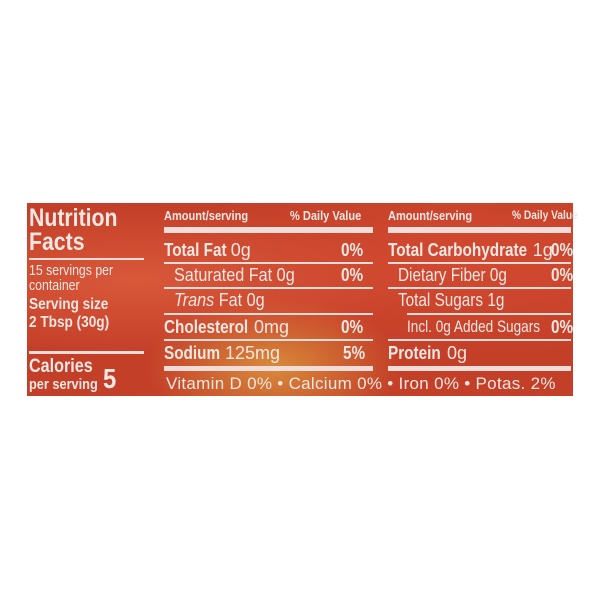 Image resolution: width=600 pixels, height=600 pixels. I want to click on nutrient-name: Trans, so click(194, 300).